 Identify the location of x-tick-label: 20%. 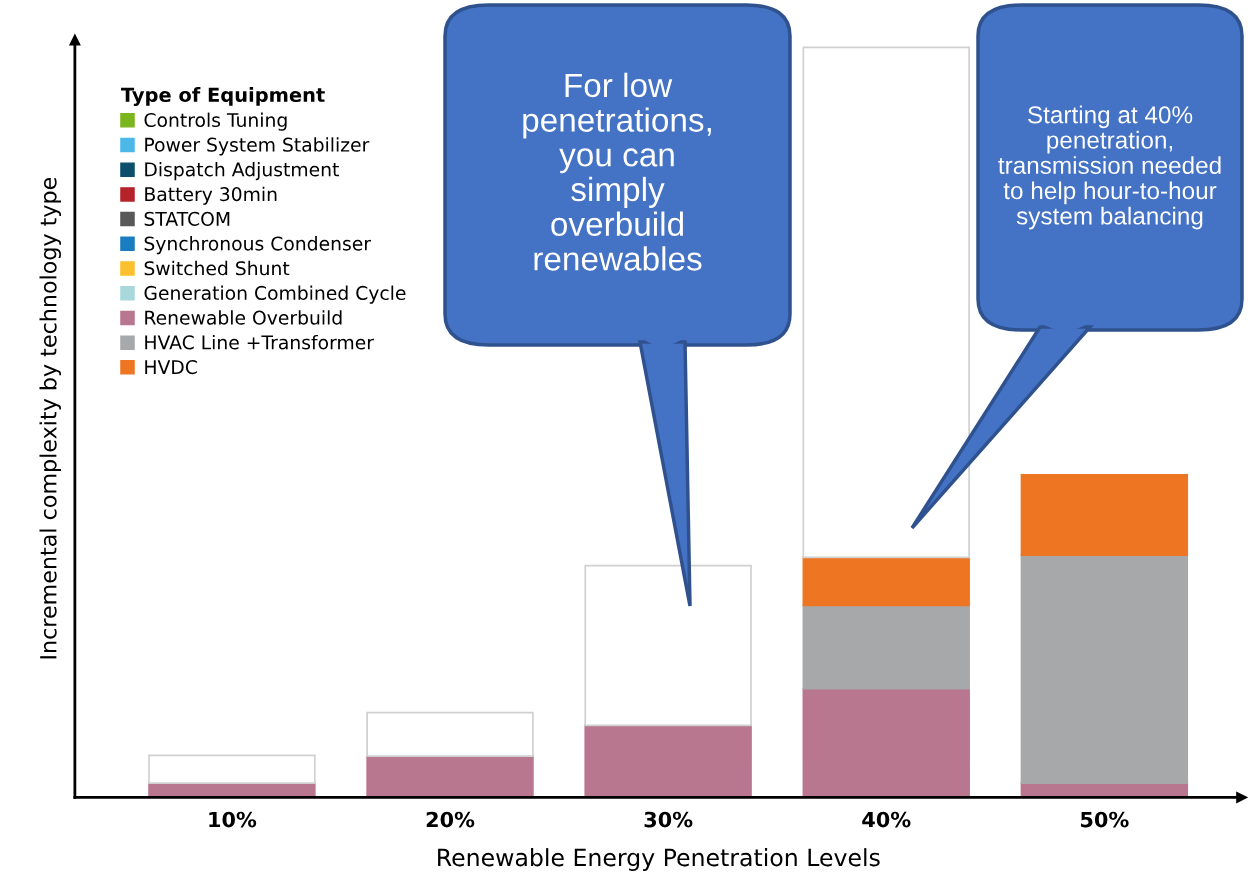
(450, 819).